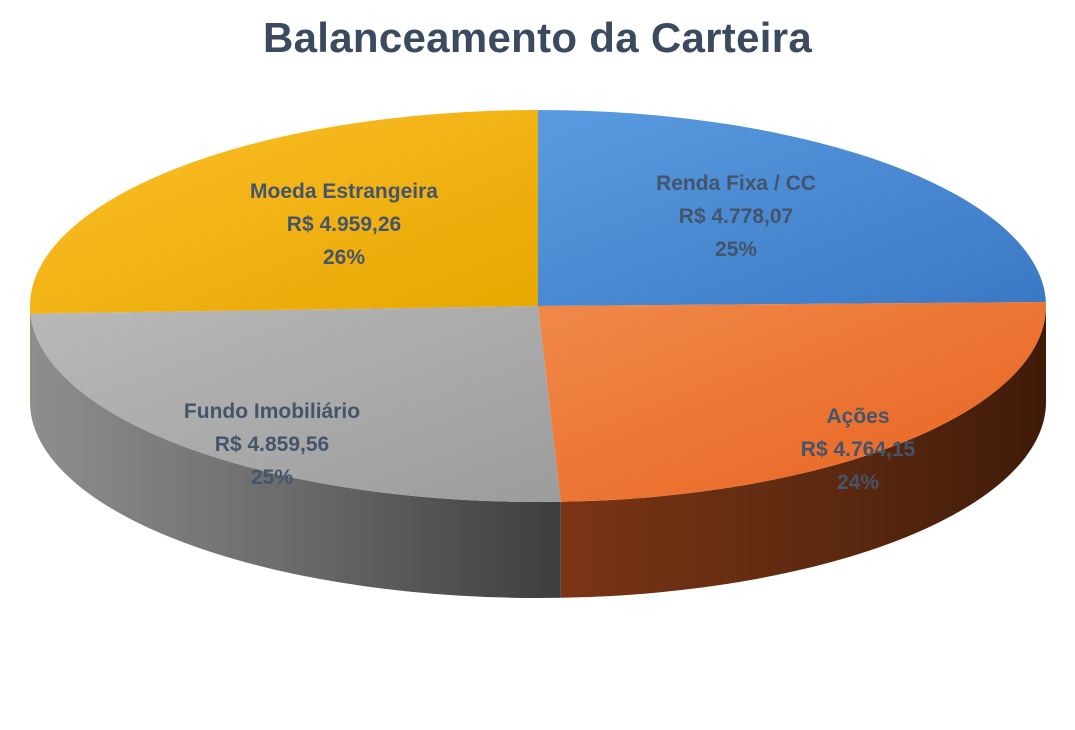 This screenshot has width=1075, height=730. I want to click on slice-1-name-label: Renda Fixa / CC, so click(736, 183).